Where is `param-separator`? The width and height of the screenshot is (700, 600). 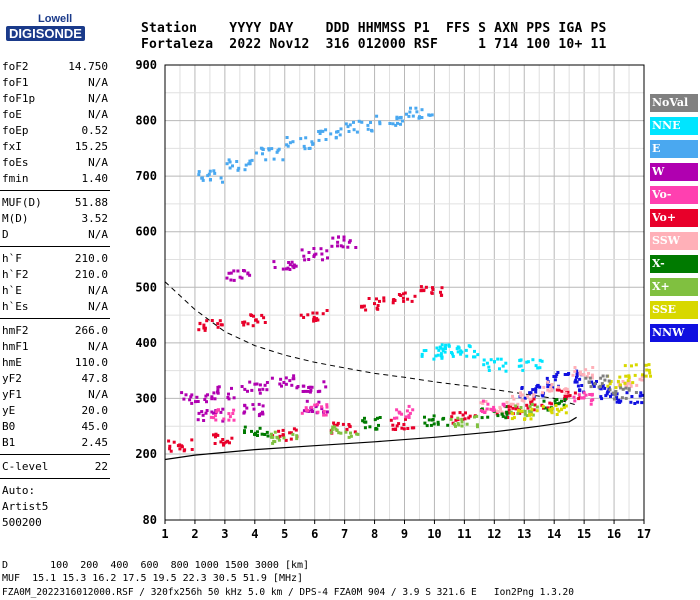
param-separator is located at coordinates (55, 246).